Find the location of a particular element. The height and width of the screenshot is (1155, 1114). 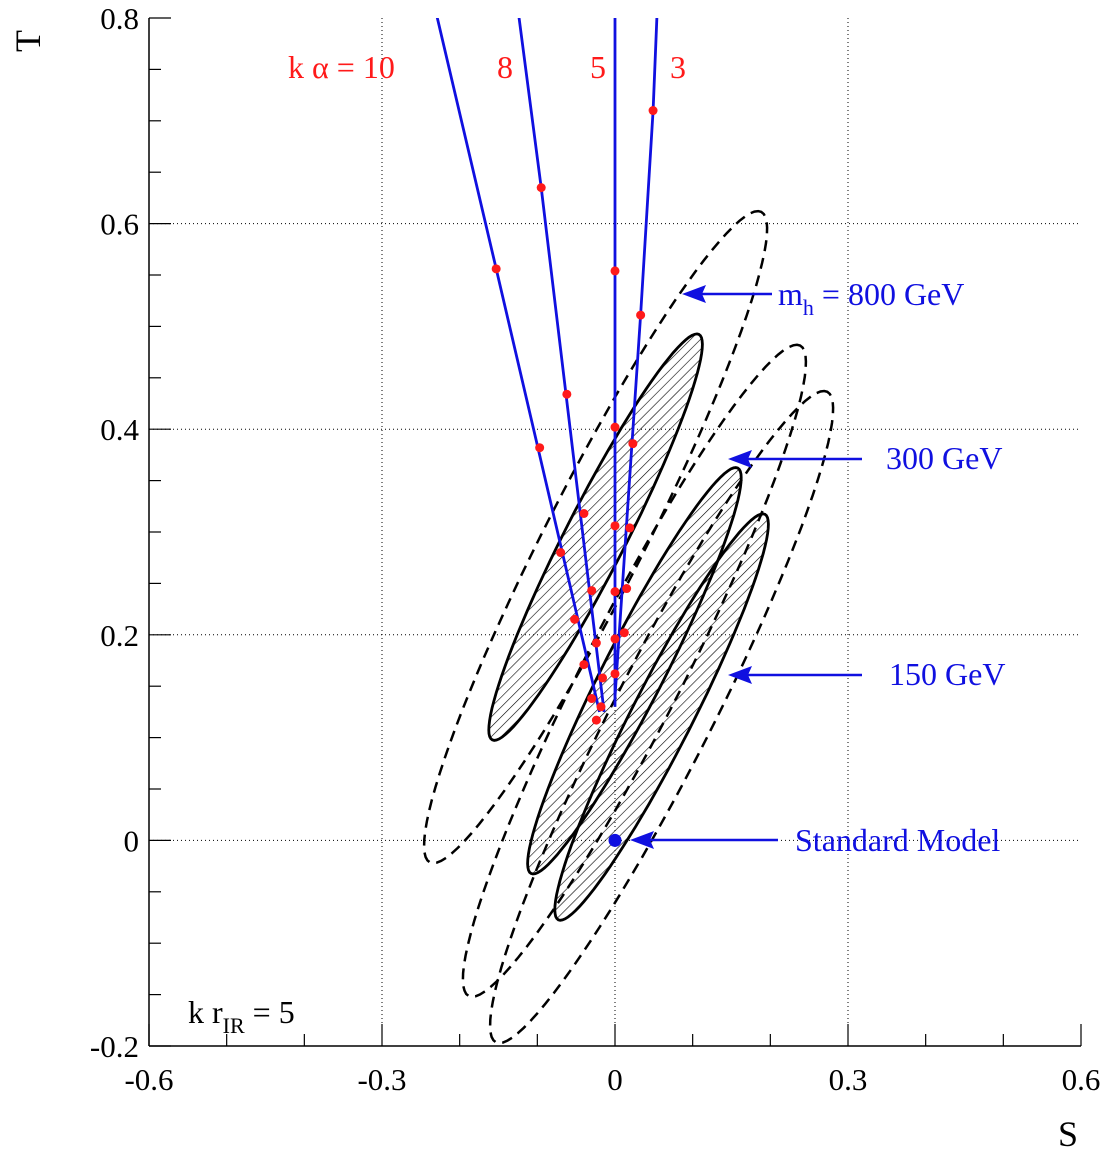

standard-model-label: Standard Model is located at coordinates (897, 840).